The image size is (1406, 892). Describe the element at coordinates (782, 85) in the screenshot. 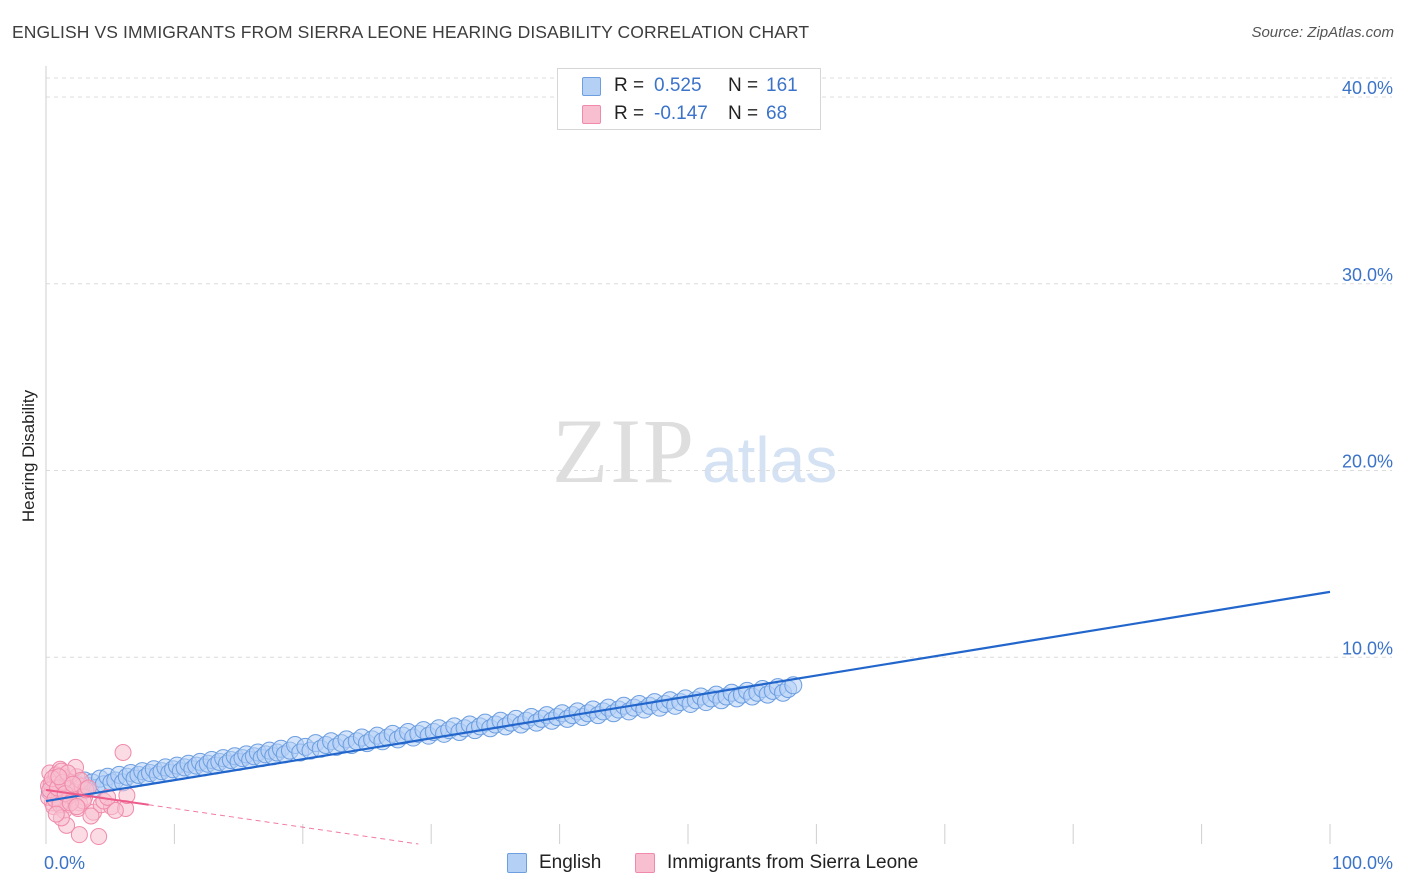

I see `legend-n-value: 161` at that location.